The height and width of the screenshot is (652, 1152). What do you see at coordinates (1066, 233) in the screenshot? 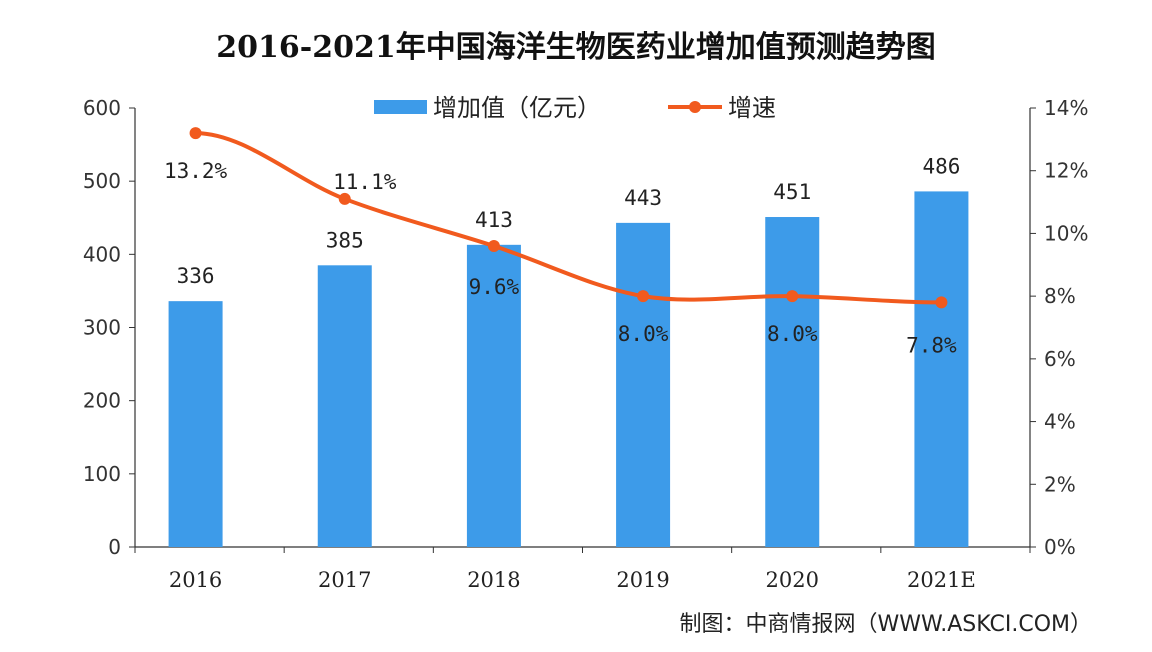
I see `right-tick-label: 10%` at bounding box center [1066, 233].